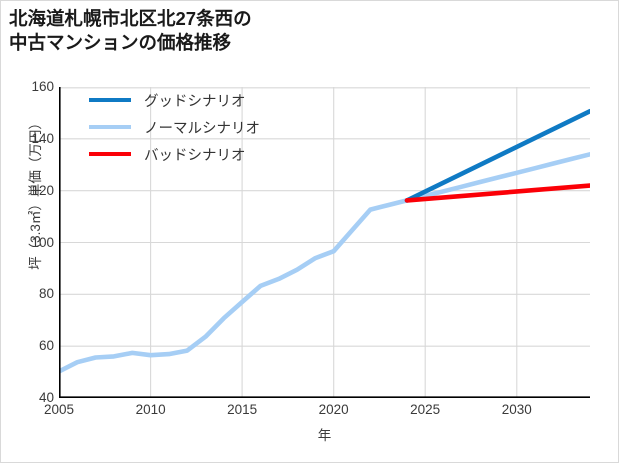  I want to click on x-tick-label: 2010, so click(150, 409).